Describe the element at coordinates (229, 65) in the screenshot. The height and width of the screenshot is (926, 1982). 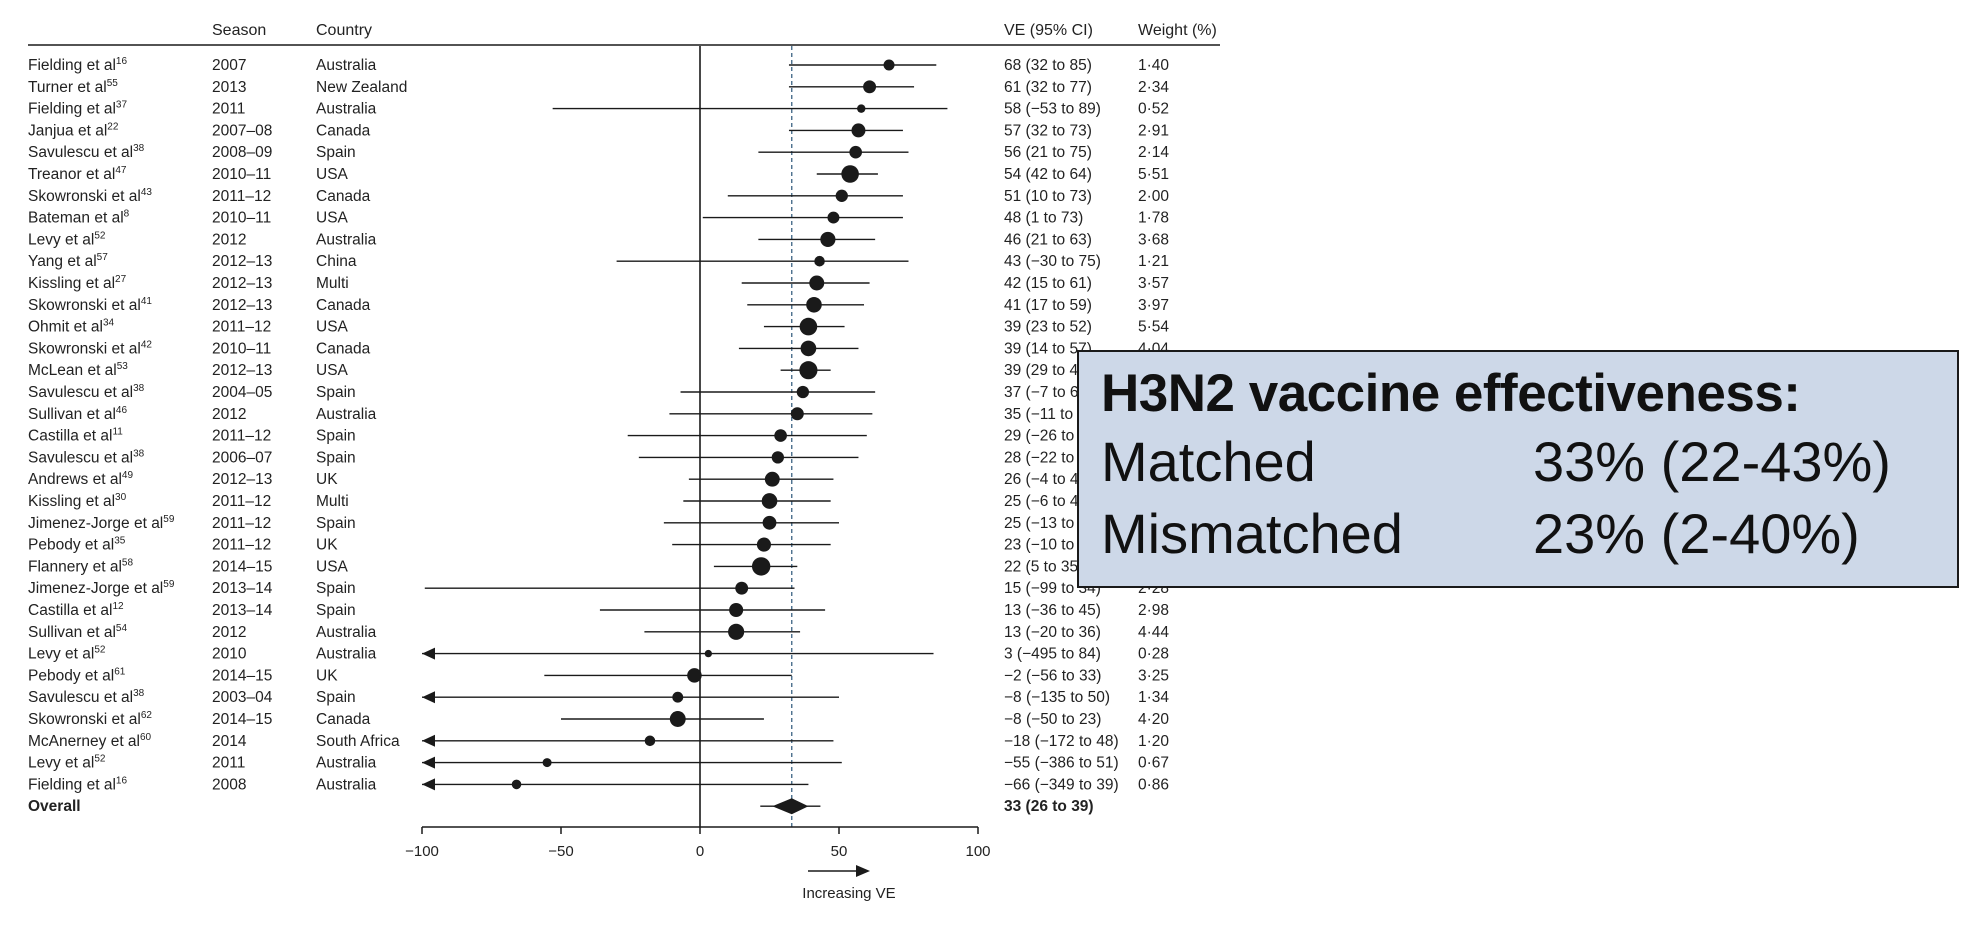
I see `study-season: 2007` at that location.